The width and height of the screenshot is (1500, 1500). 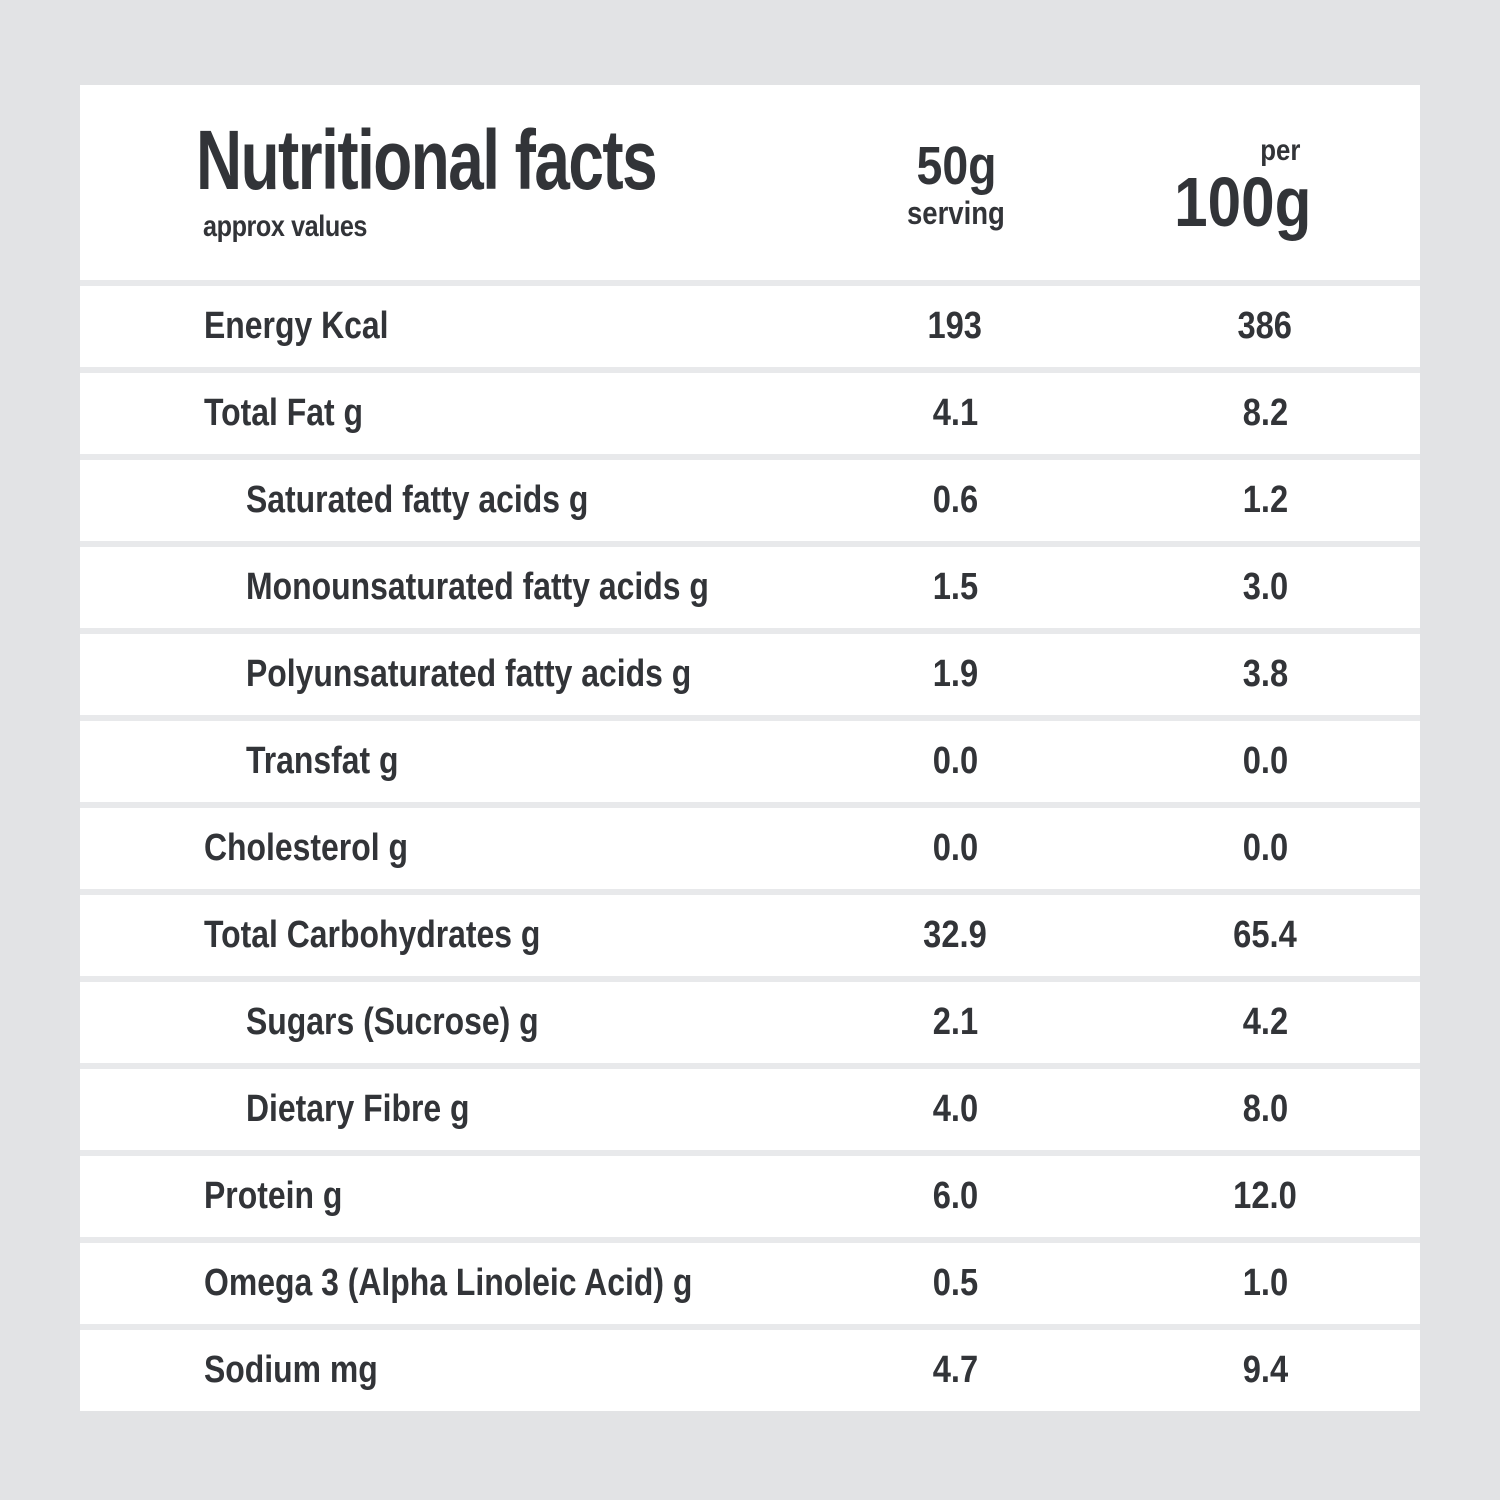 What do you see at coordinates (955, 1196) in the screenshot?
I see `serving-value: 6.0` at bounding box center [955, 1196].